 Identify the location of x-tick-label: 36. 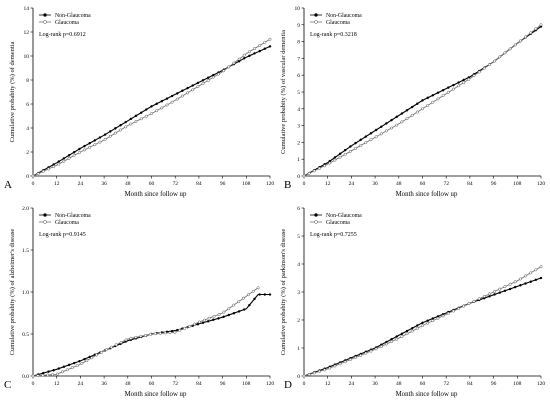
(104, 384).